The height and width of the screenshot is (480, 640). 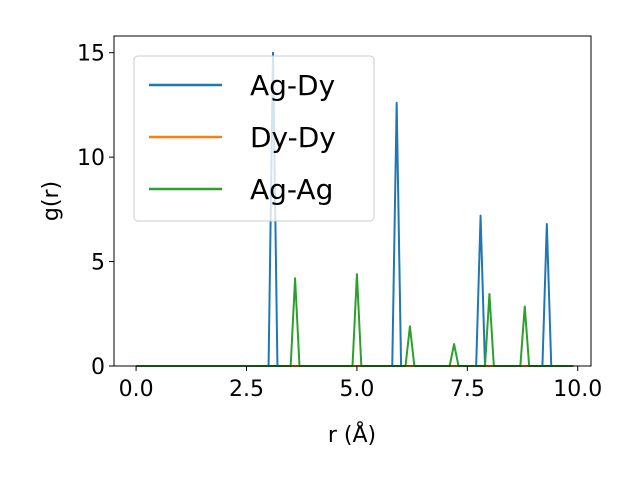 I want to click on x-tick-label: 10.0, so click(x=577, y=389).